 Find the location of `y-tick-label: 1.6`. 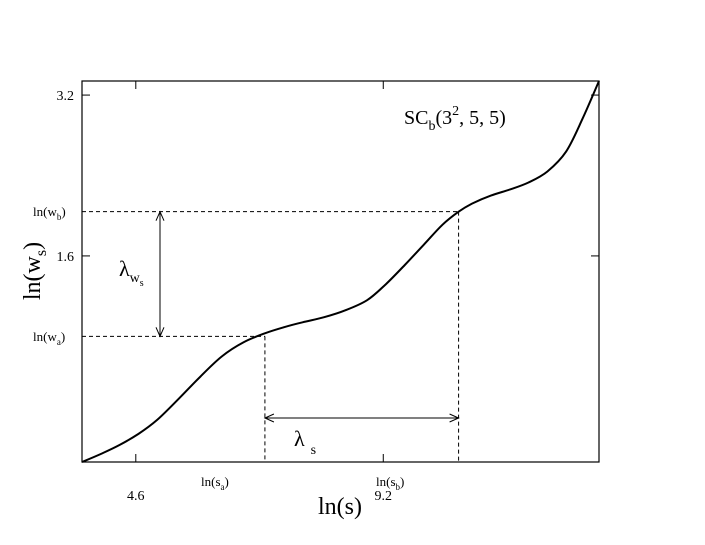

y-tick-label: 1.6 is located at coordinates (66, 257).